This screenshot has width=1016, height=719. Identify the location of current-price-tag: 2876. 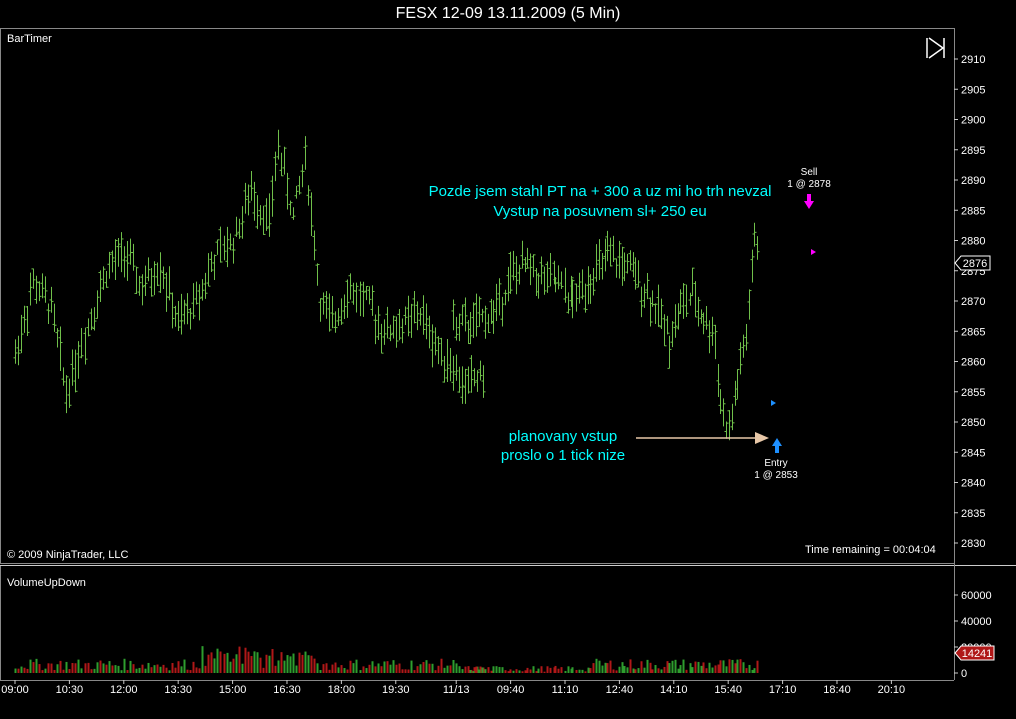
(972, 263).